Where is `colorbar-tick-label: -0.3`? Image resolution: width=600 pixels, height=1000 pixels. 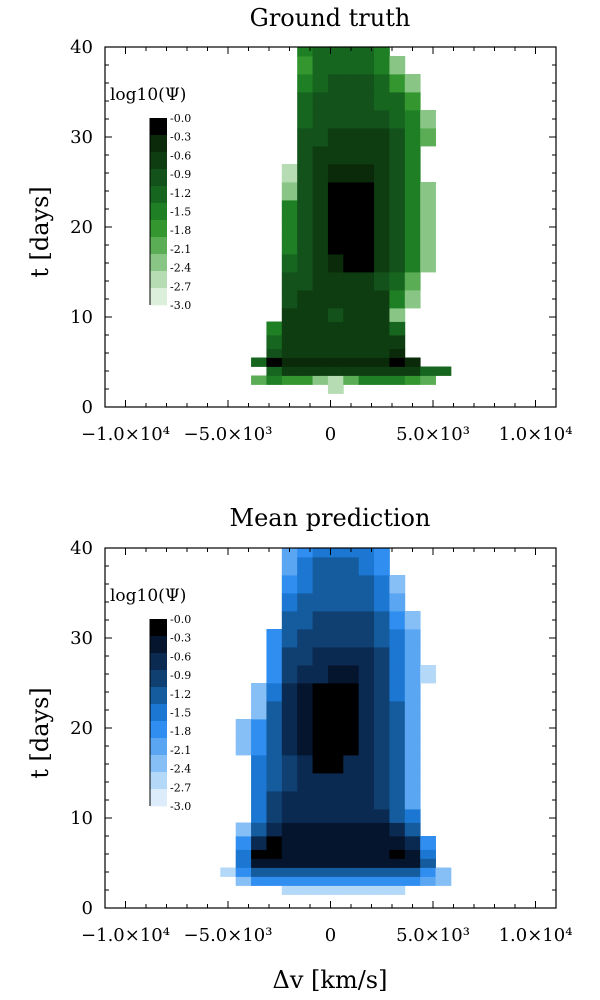
colorbar-tick-label: -0.3 is located at coordinates (180, 137).